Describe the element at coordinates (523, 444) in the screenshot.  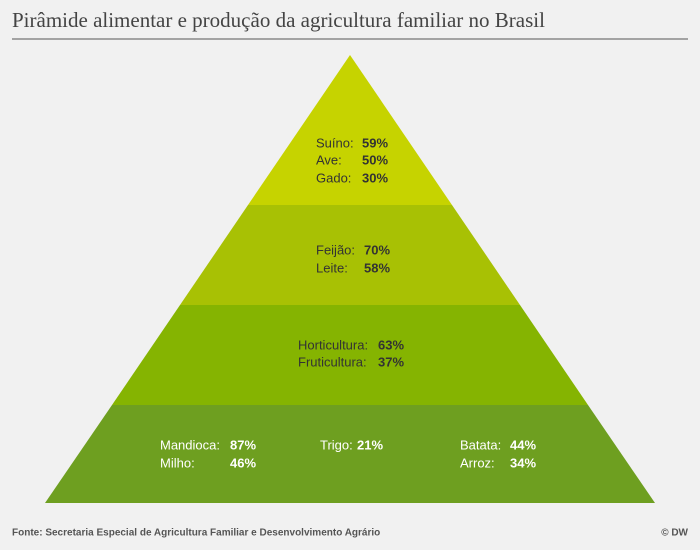
I see `item-value: 44%` at that location.